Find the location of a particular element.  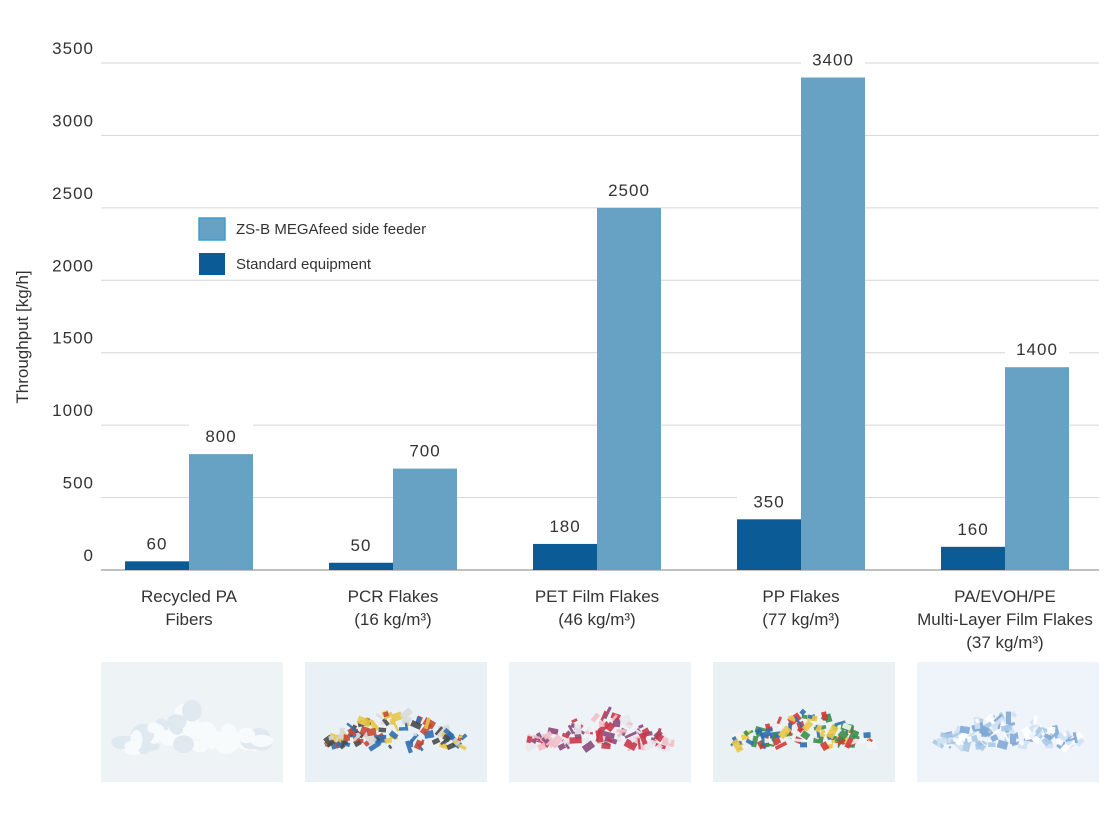

pa-evoh-pe-film-flakes-photo-image is located at coordinates (1008, 722).